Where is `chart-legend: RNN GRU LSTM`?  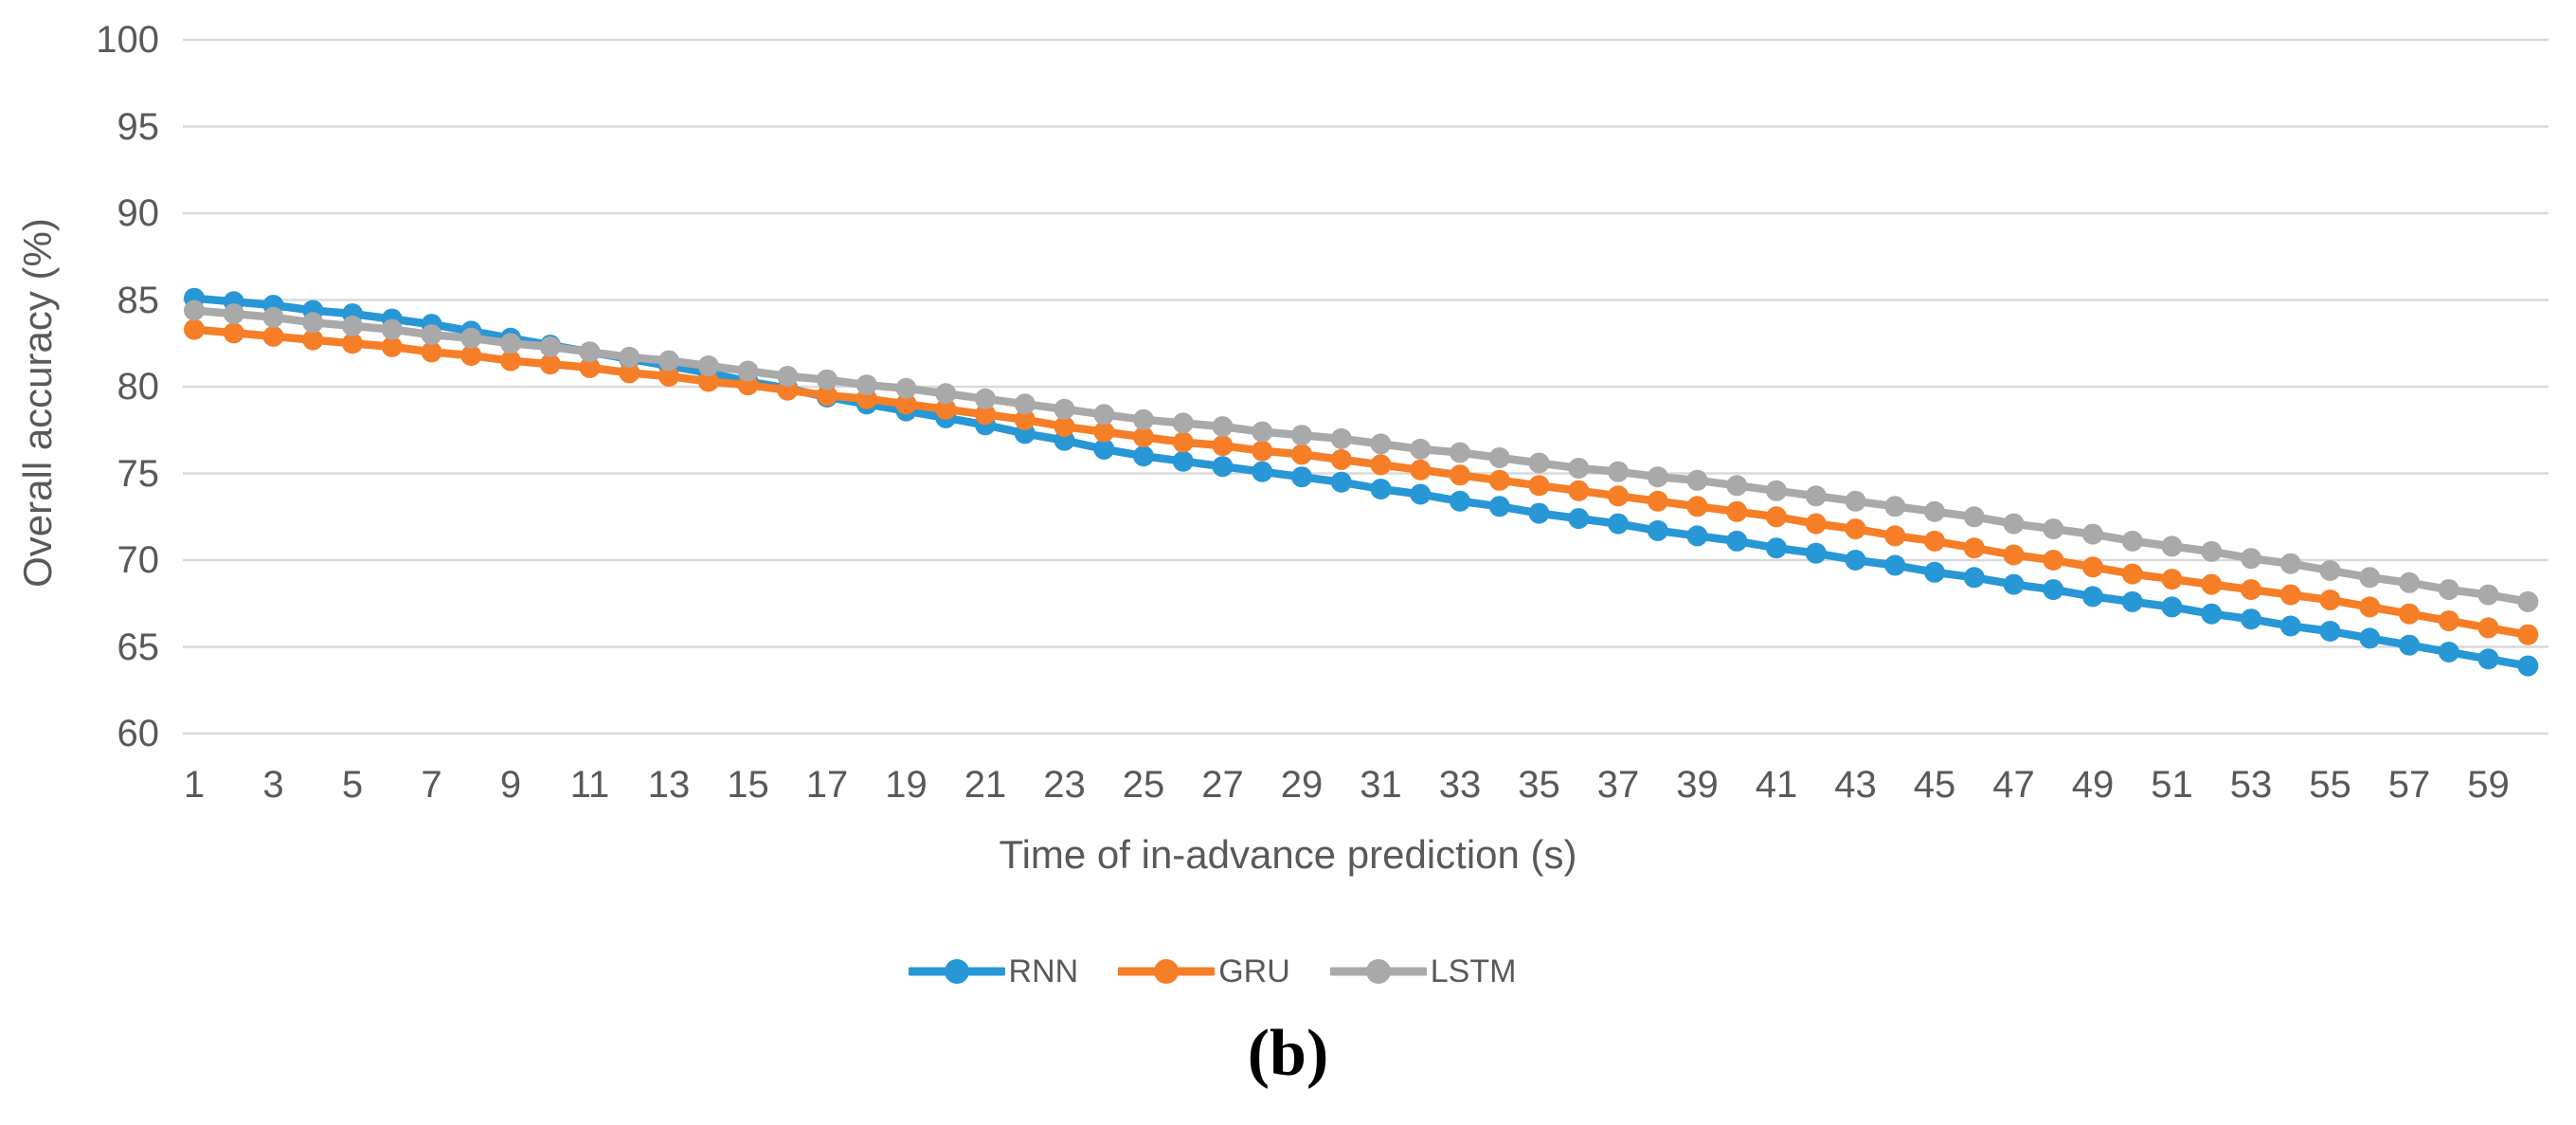
chart-legend: RNN GRU LSTM is located at coordinates (1250, 971).